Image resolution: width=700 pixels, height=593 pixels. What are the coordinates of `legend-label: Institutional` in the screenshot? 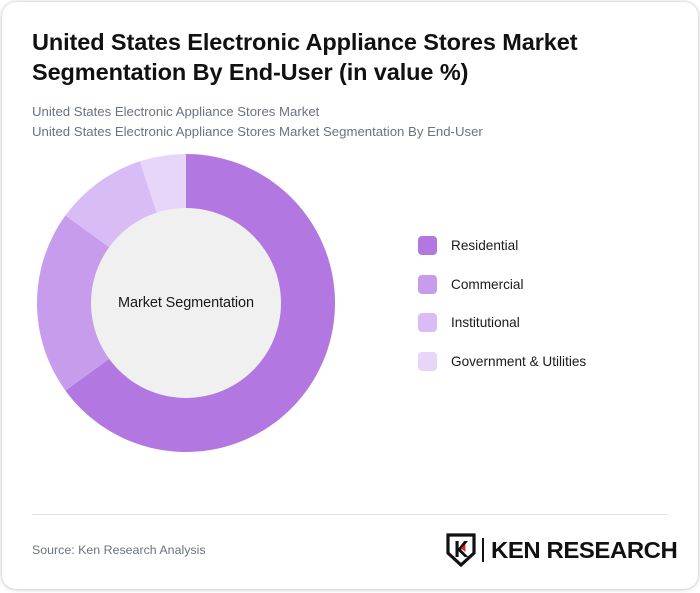 It's located at (485, 323).